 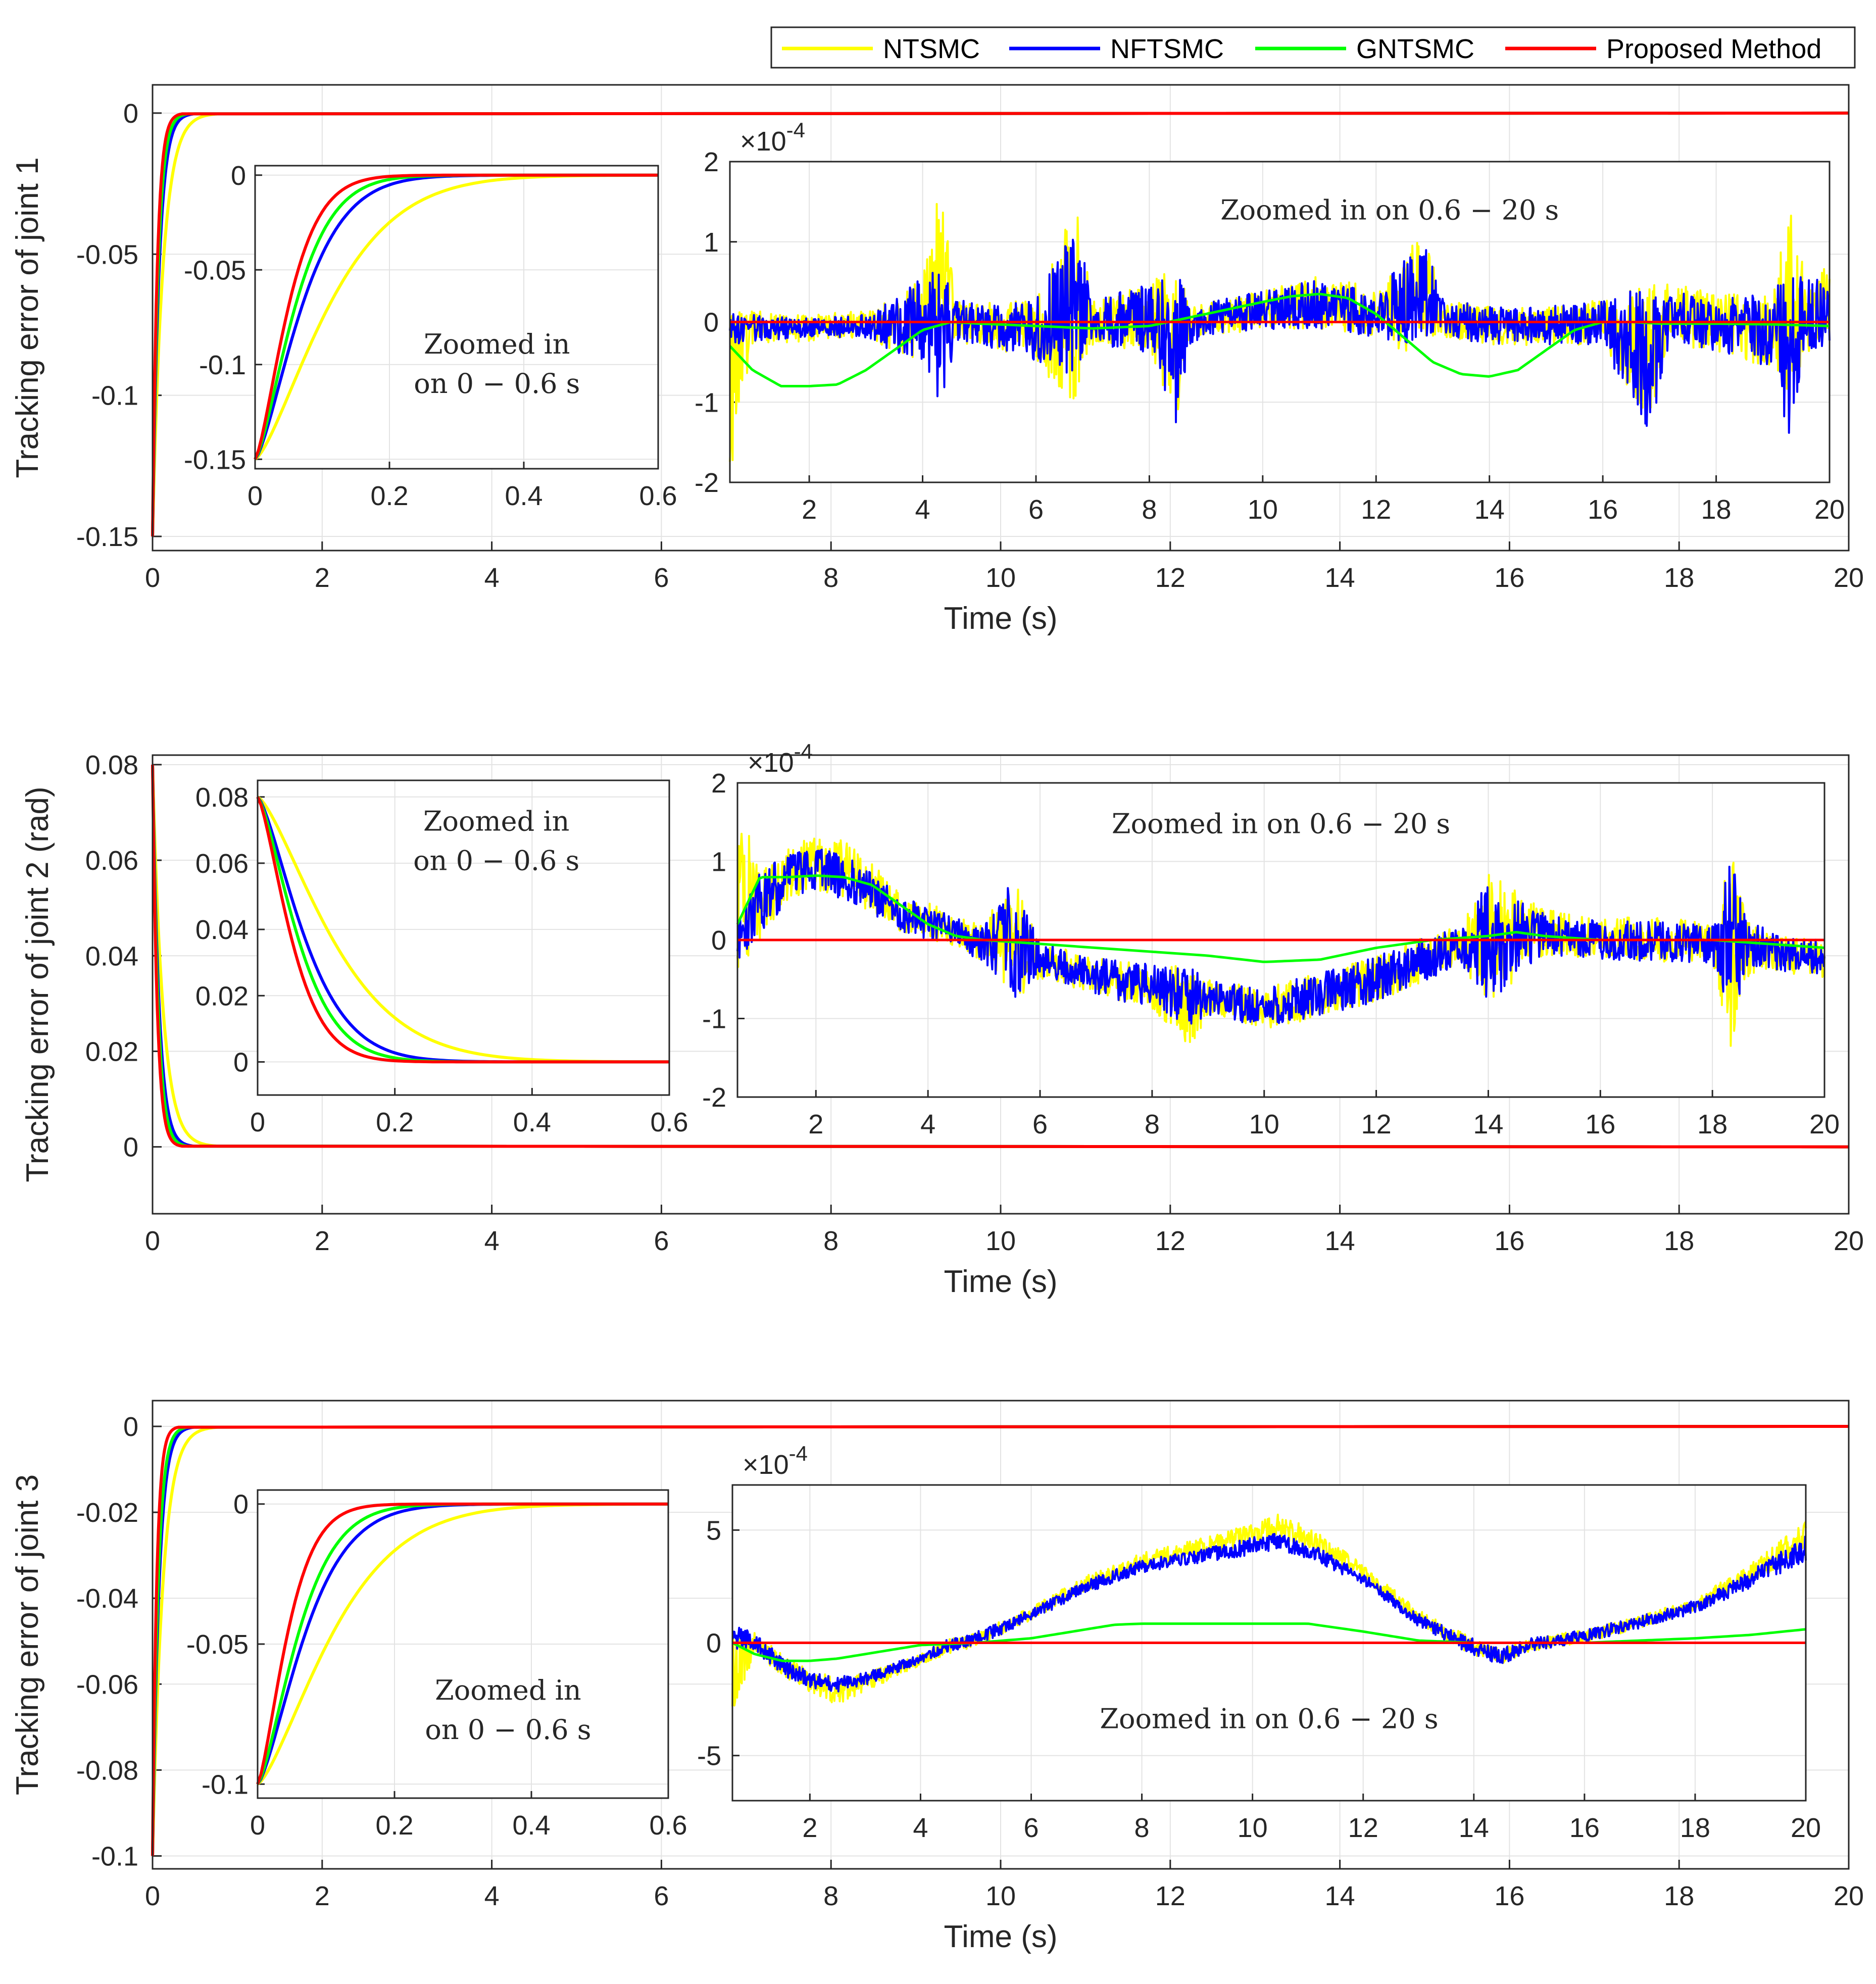 I want to click on joint2-inset-late-annotation: Zoomed in on 0.6 − 20 s, so click(x=1281, y=824).